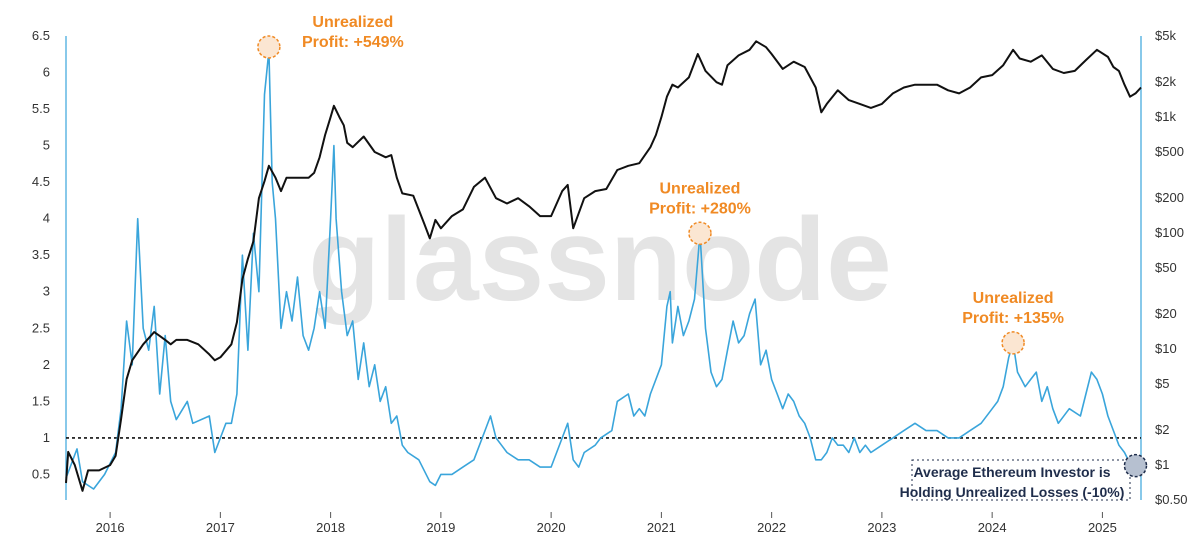  What do you see at coordinates (41, 400) in the screenshot?
I see `left-tick-label: 1.5` at bounding box center [41, 400].